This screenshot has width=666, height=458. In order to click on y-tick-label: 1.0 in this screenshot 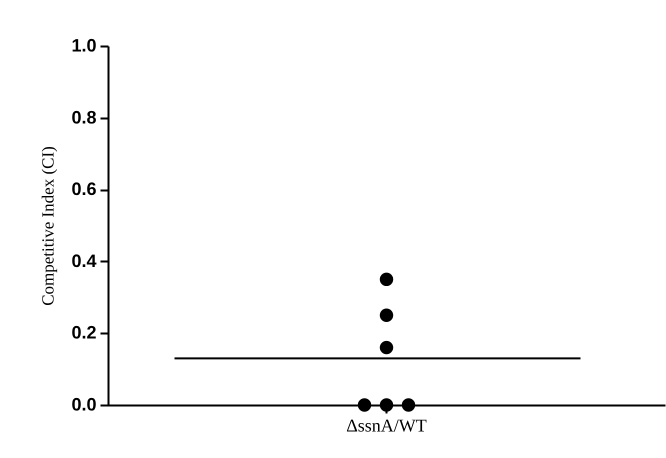, I will do `click(83, 46)`.